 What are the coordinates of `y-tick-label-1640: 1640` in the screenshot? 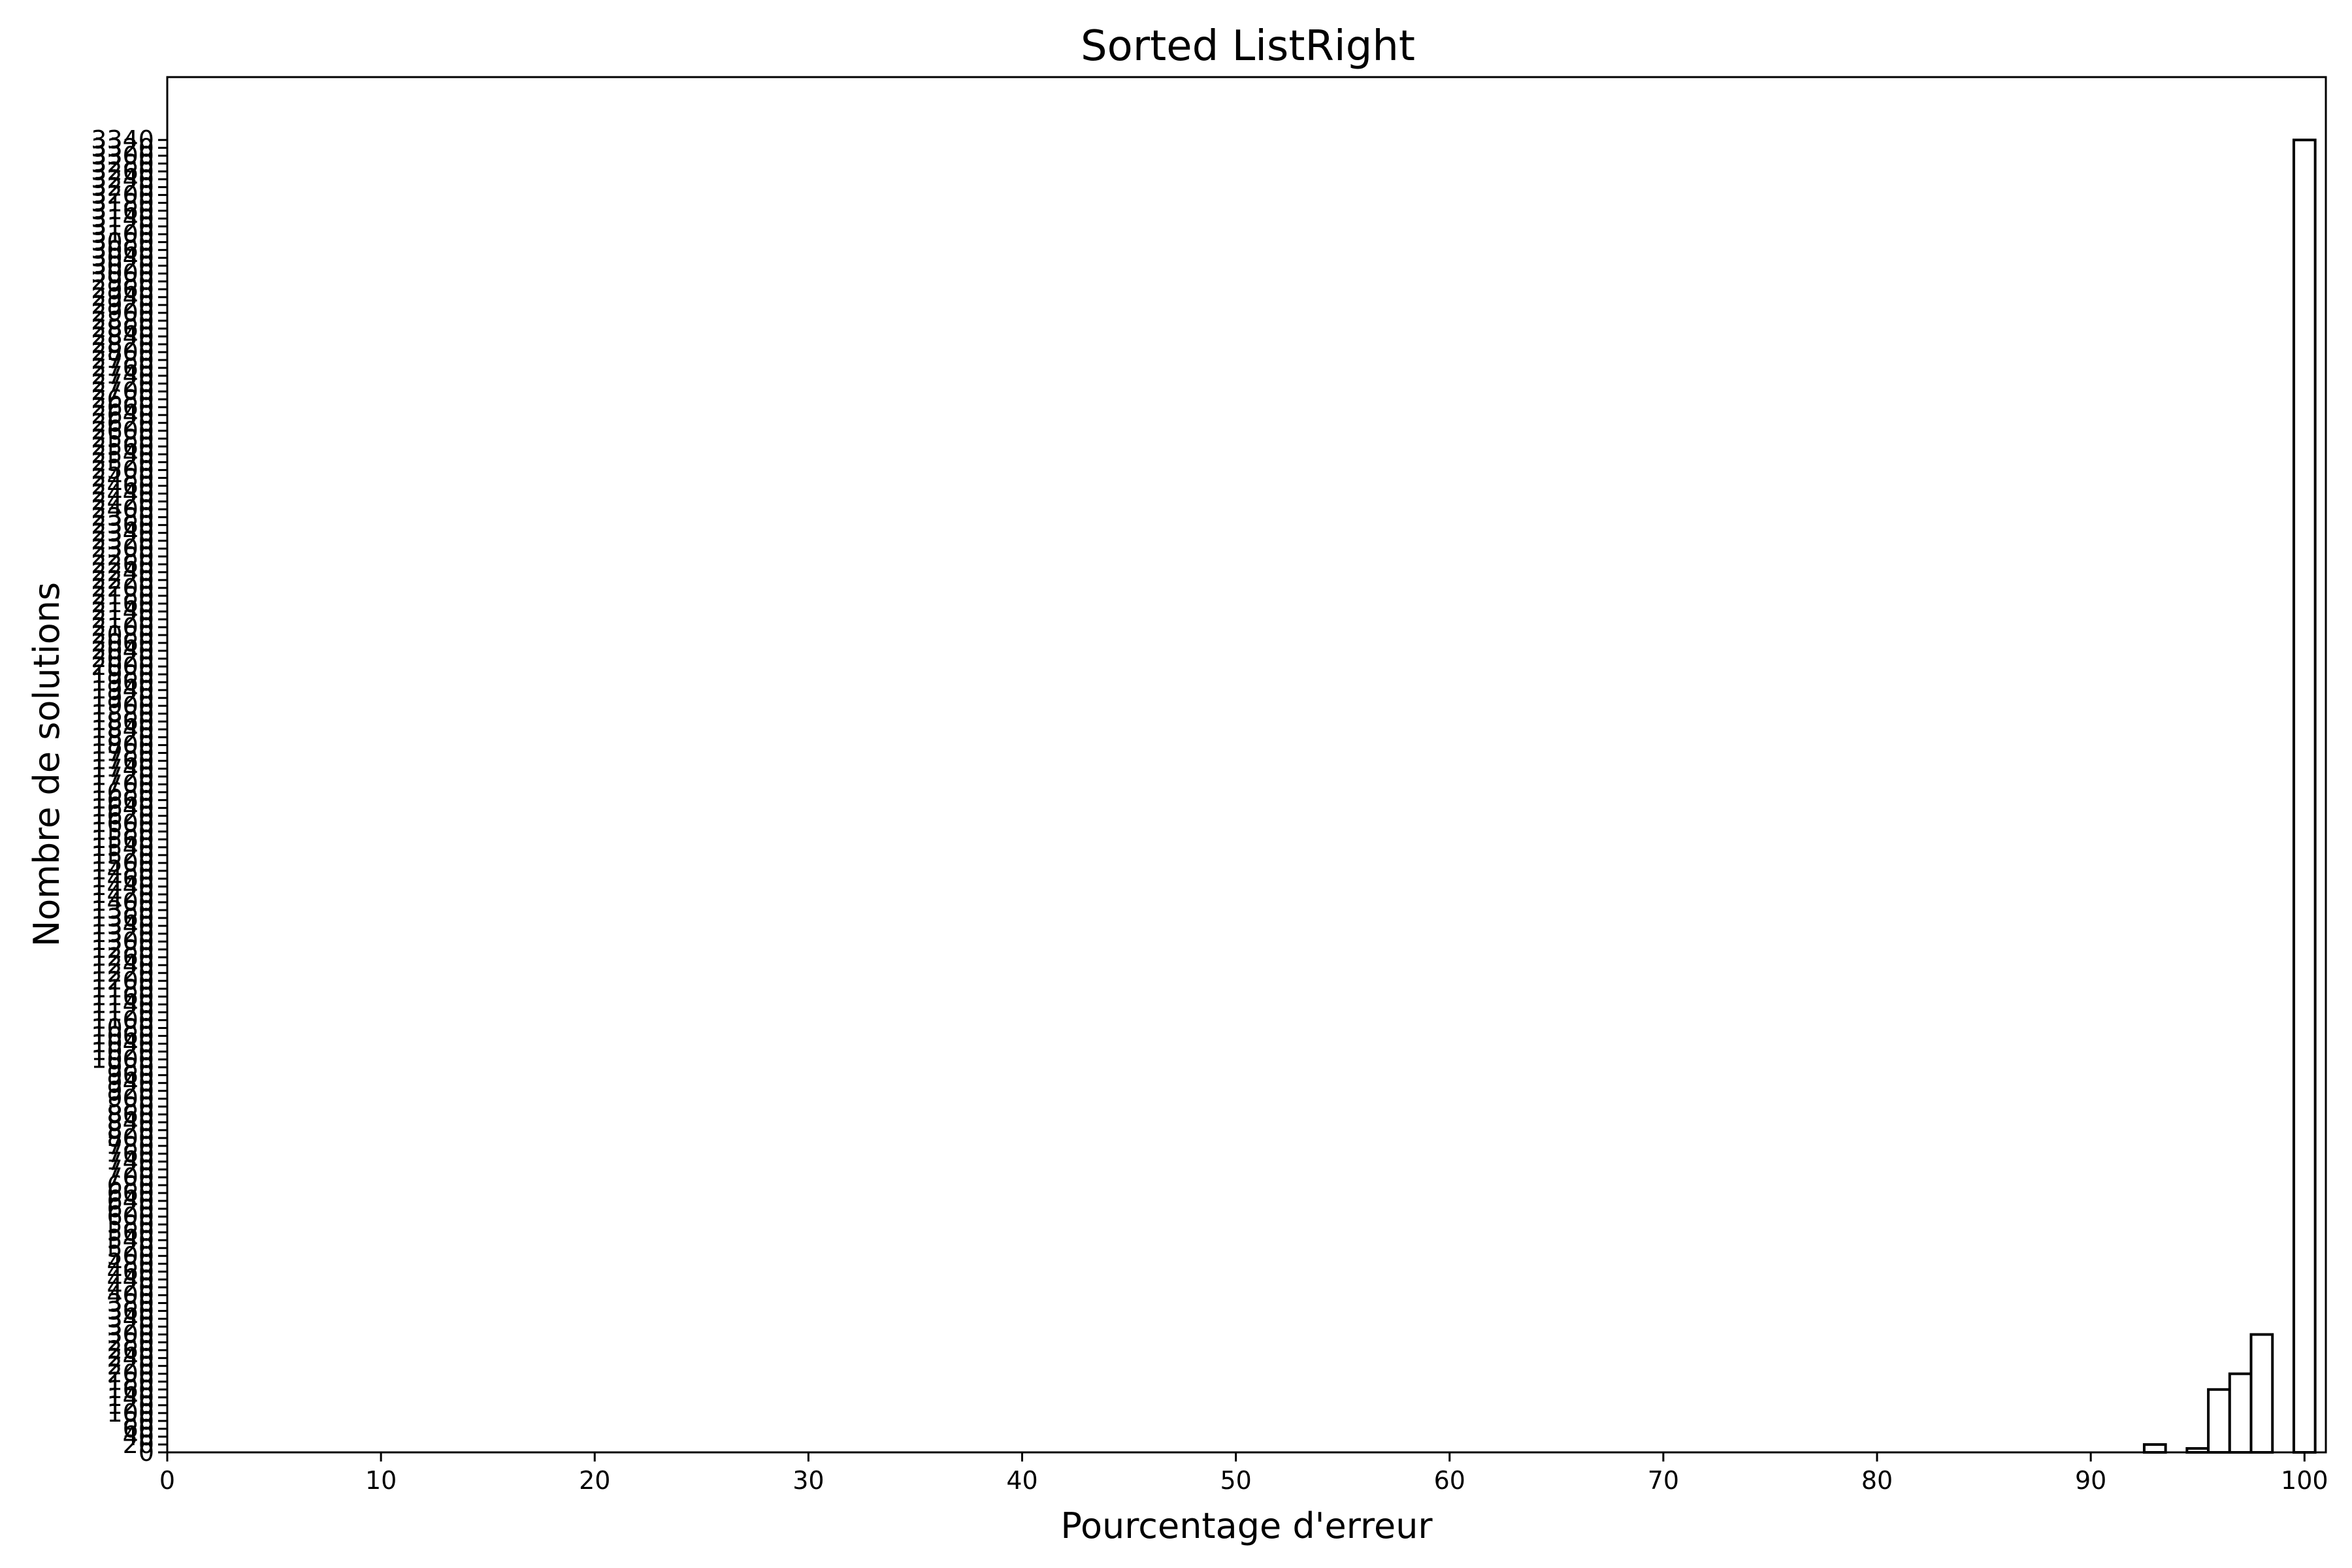 It's located at (122, 808).